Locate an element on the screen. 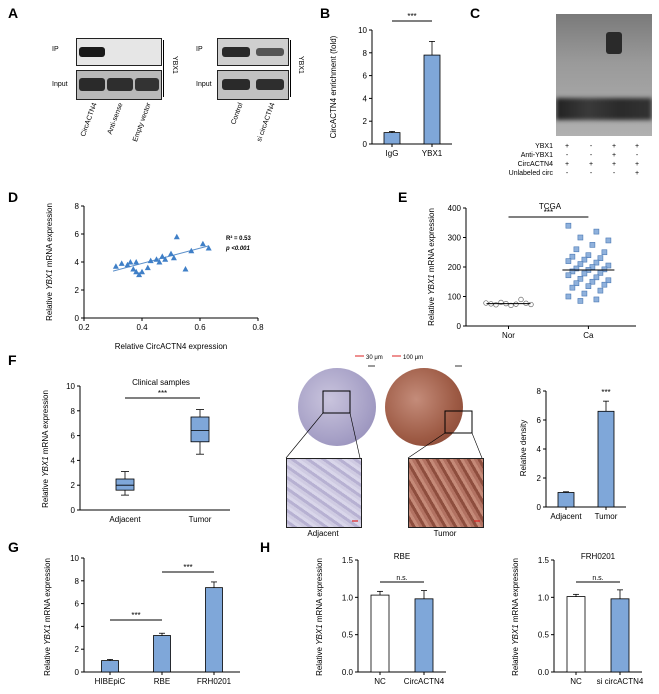  F2-y-tick-label-2: 4 is located at coordinates (539, 449).